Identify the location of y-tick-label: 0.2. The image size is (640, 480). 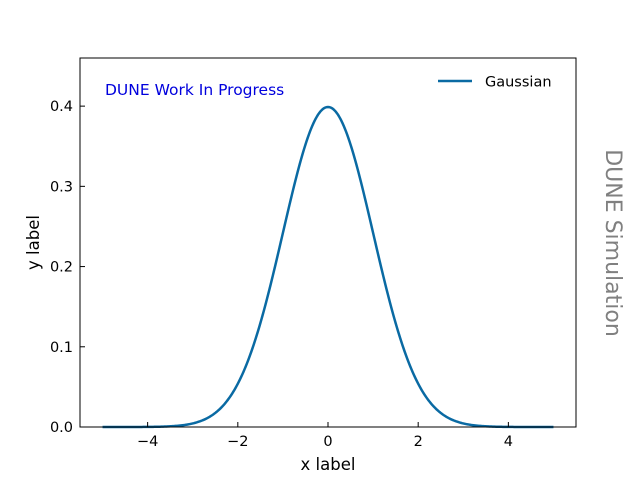
(61, 268).